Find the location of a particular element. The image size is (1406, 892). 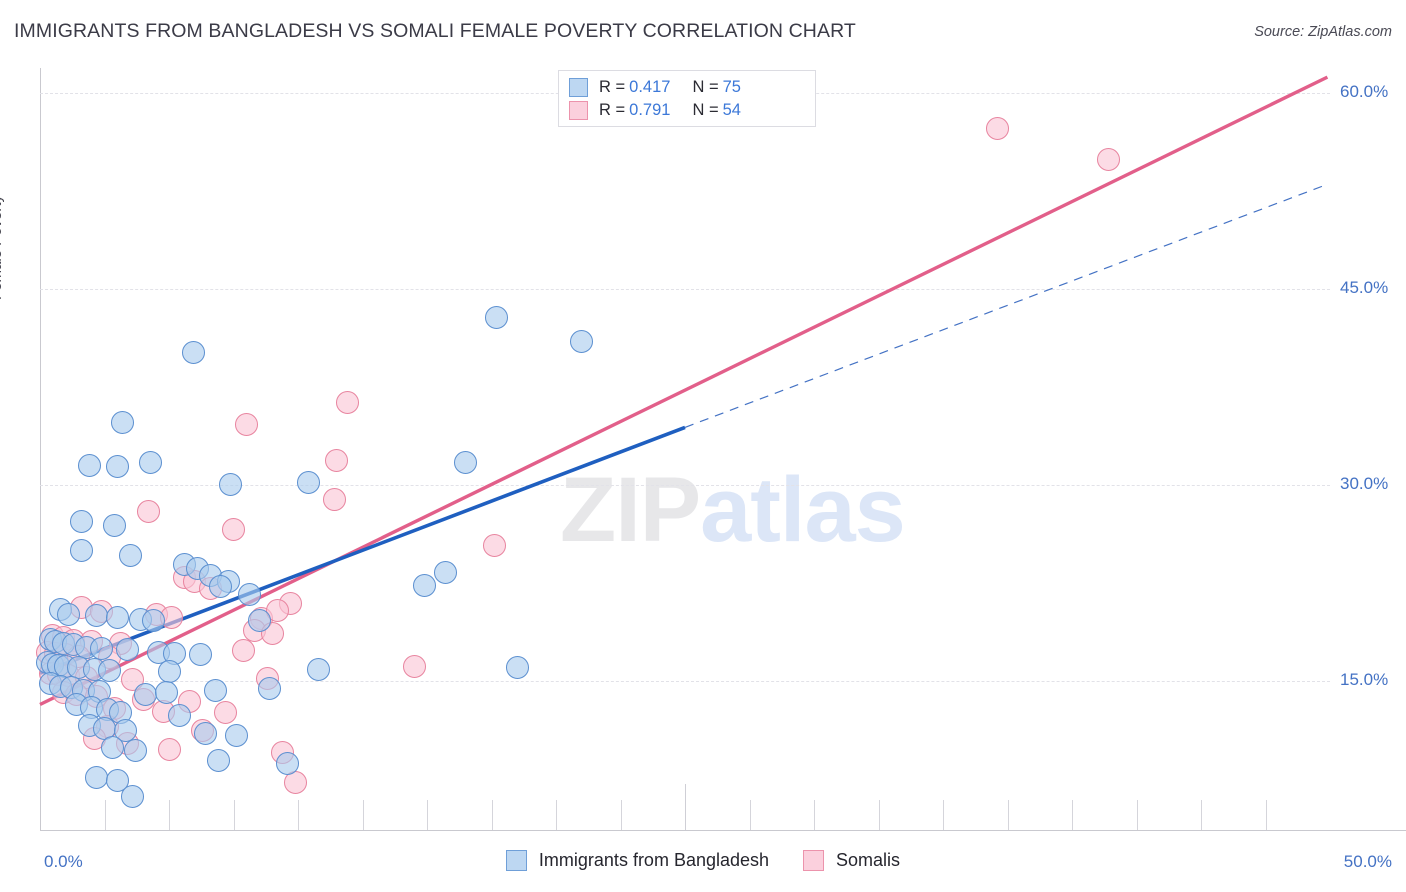

series-legend: Immigrants from Bangladesh Somalis is located at coordinates (703, 860).